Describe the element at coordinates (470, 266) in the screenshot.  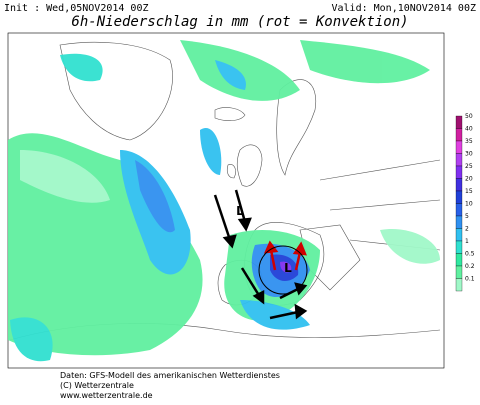
I see `legend-label: 0.2` at that location.